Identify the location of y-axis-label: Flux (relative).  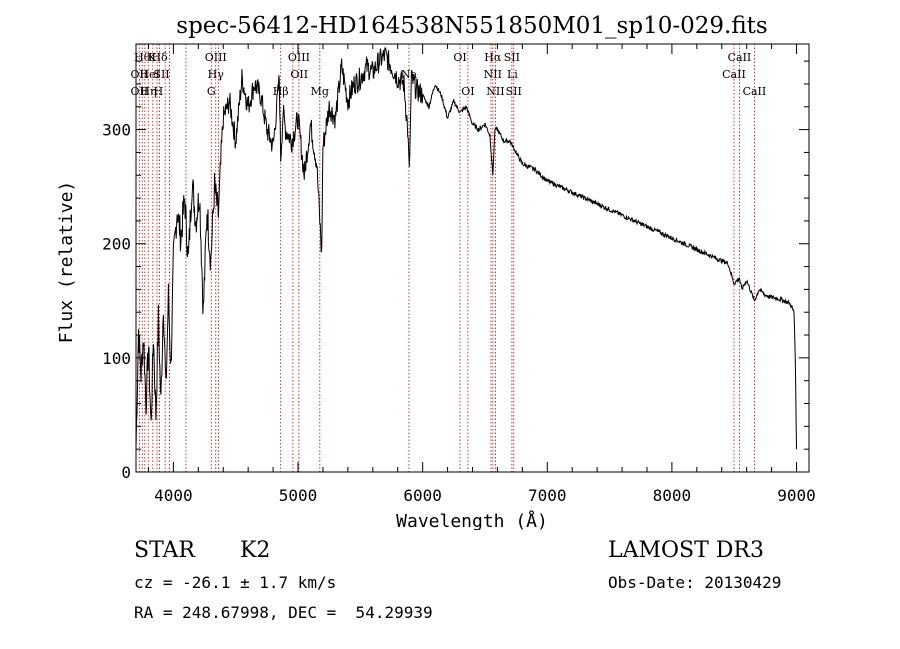
(66, 262).